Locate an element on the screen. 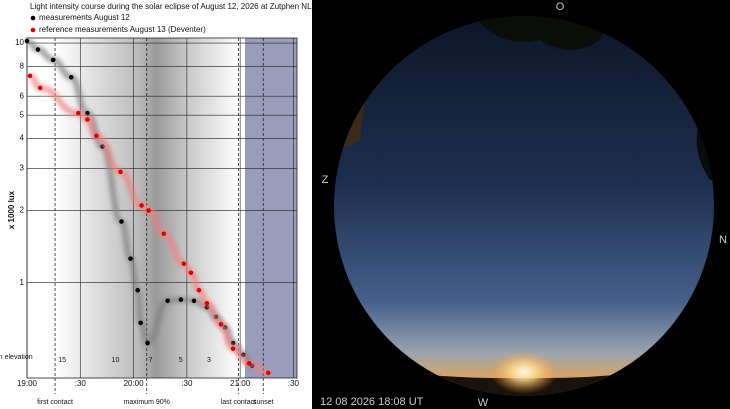 The height and width of the screenshot is (409, 730). y-tick-label: 5 is located at coordinates (22, 114).